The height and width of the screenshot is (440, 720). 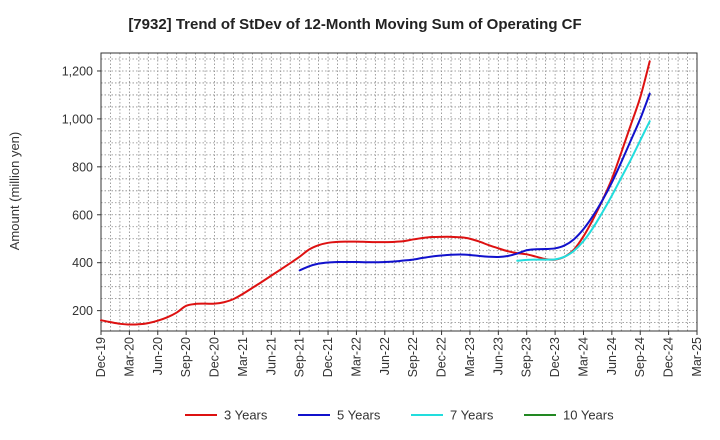 What do you see at coordinates (77, 119) in the screenshot?
I see `y-tick-label: 1,000` at bounding box center [77, 119].